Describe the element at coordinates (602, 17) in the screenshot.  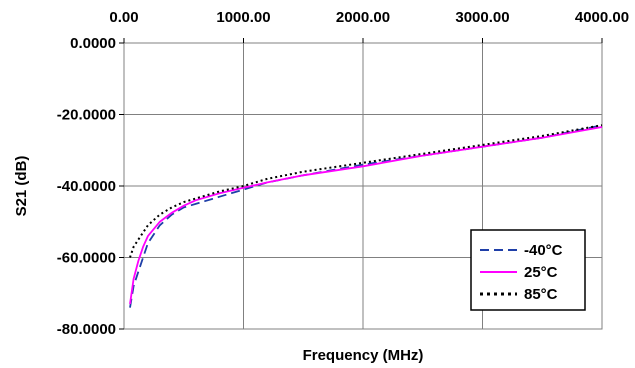
I see `x-tick-label: 4000.00` at that location.